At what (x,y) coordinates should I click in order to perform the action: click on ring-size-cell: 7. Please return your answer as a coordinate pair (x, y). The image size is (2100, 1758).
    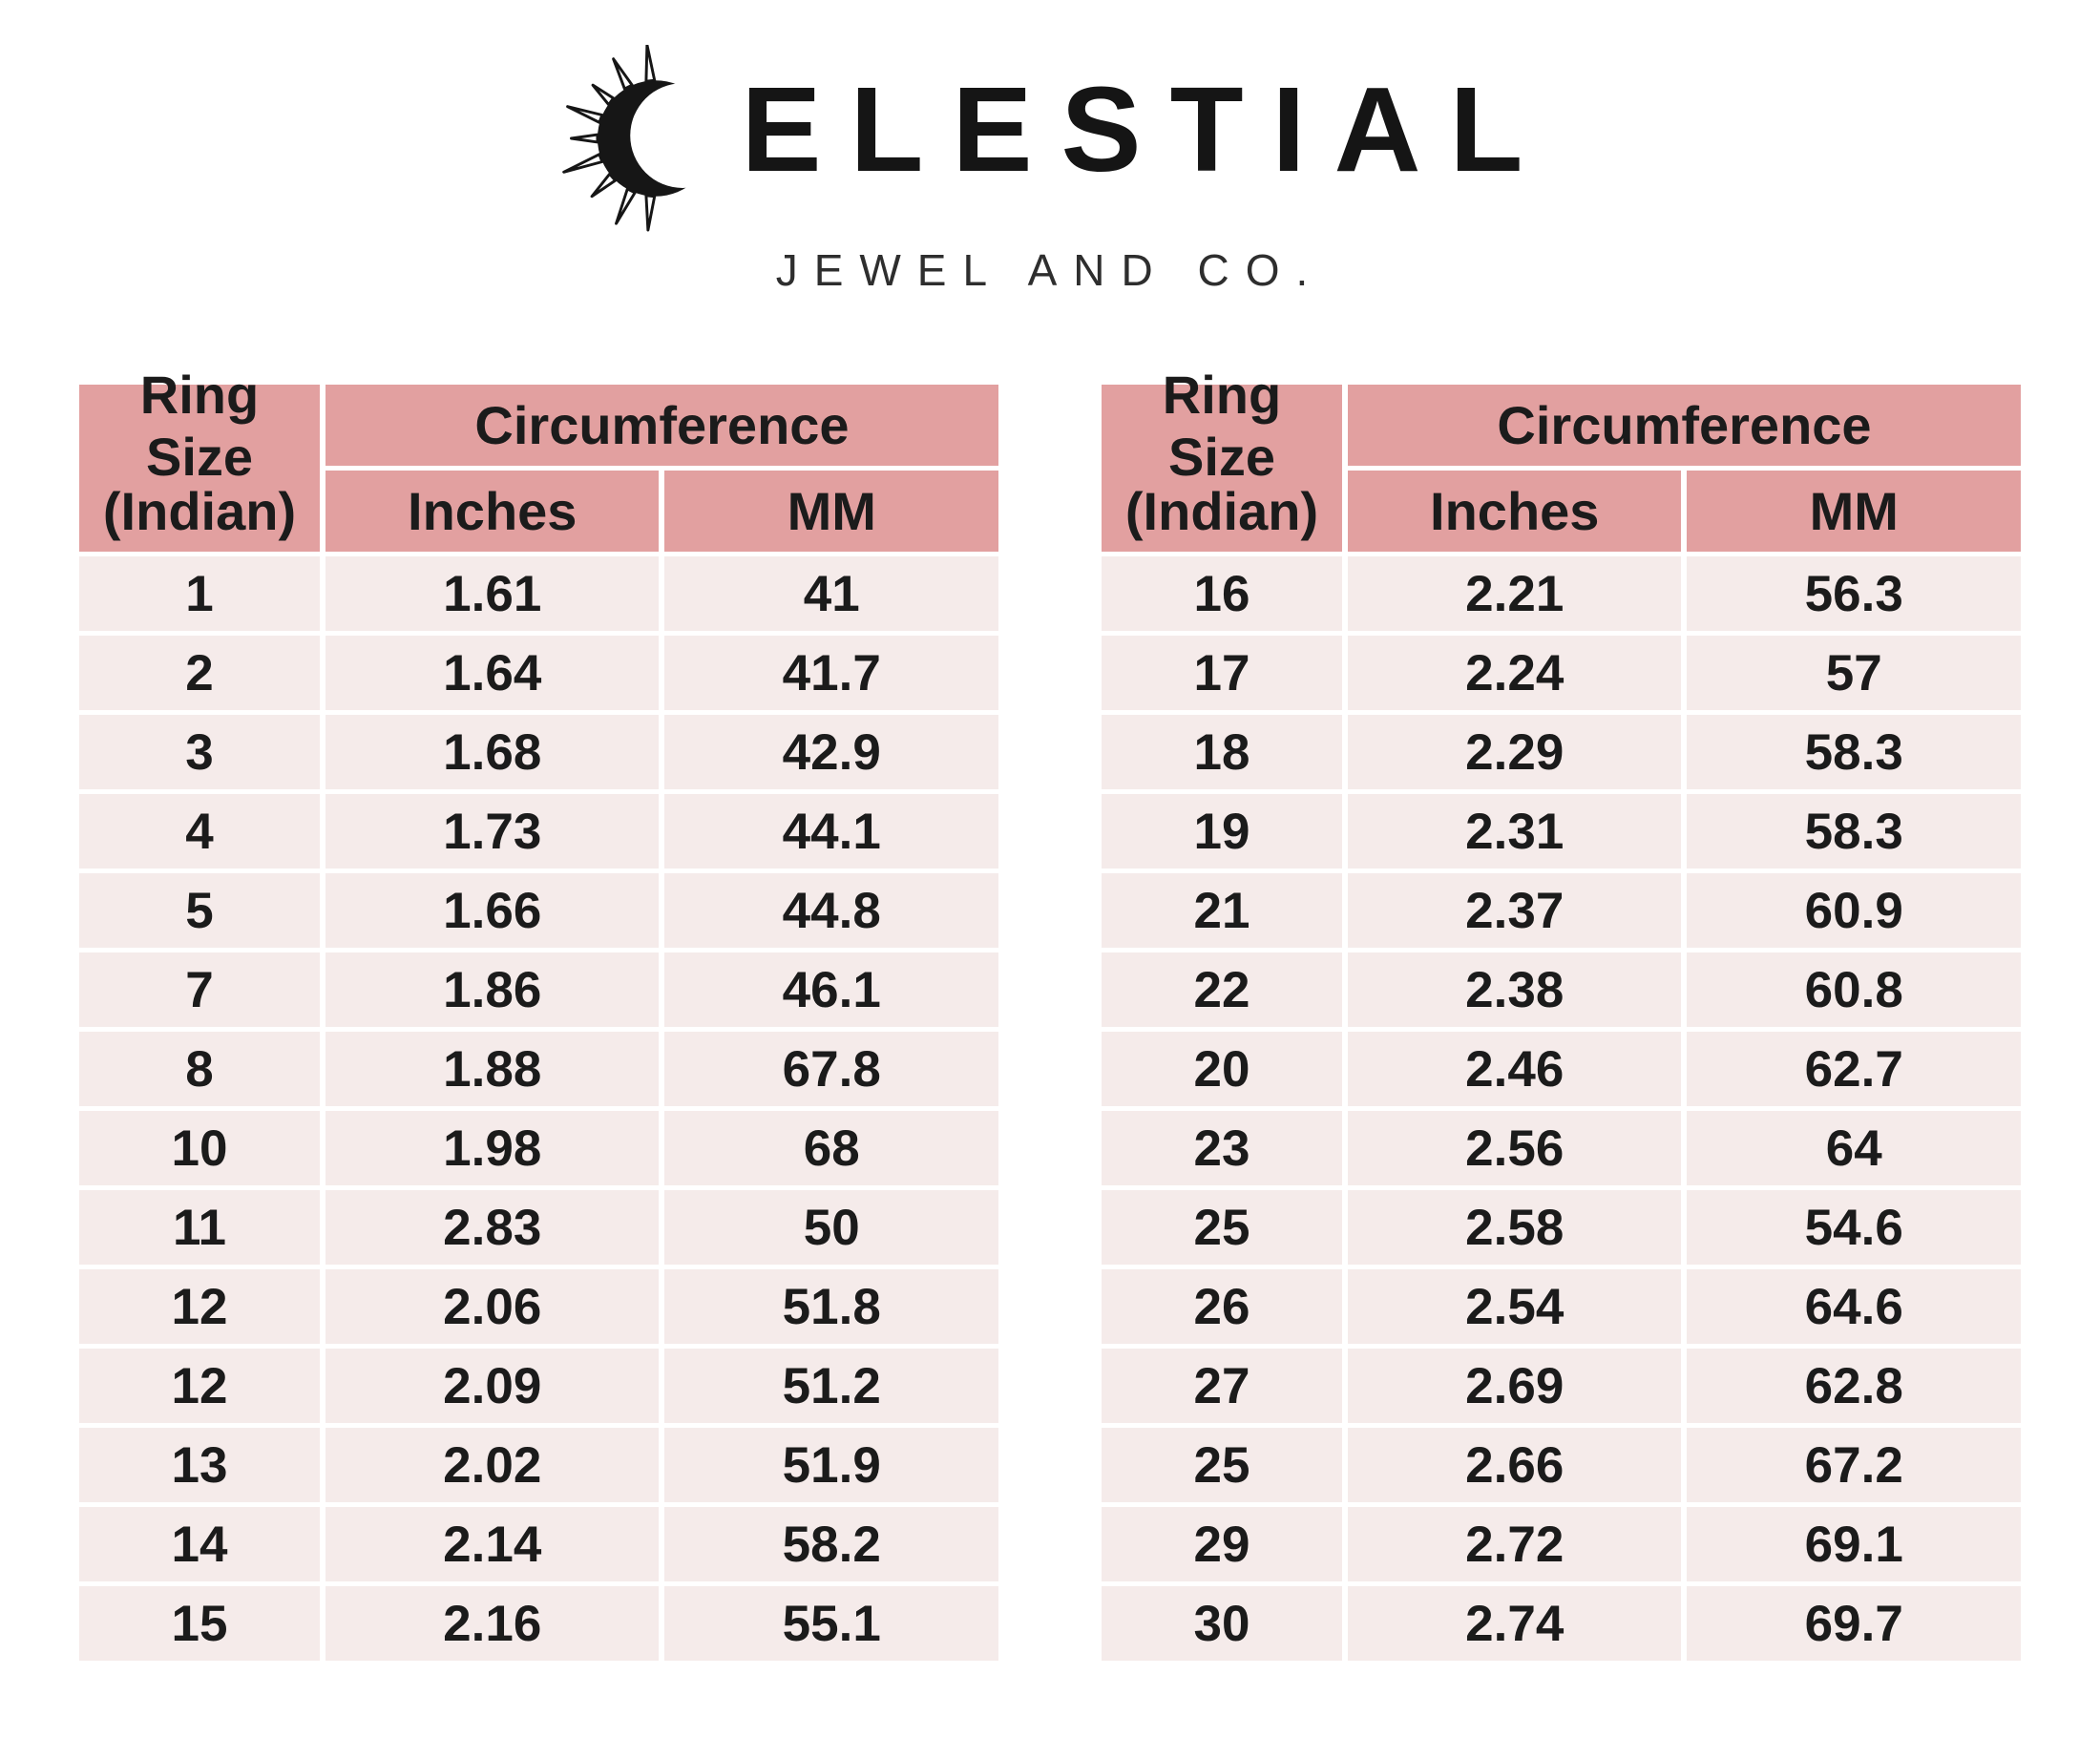
    Looking at the image, I should click on (199, 989).